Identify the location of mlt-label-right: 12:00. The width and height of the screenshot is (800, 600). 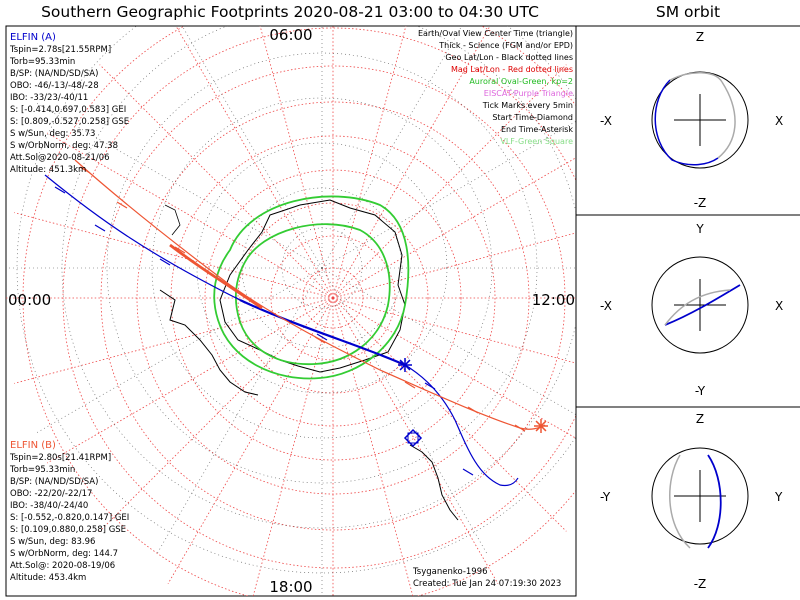
(553, 300).